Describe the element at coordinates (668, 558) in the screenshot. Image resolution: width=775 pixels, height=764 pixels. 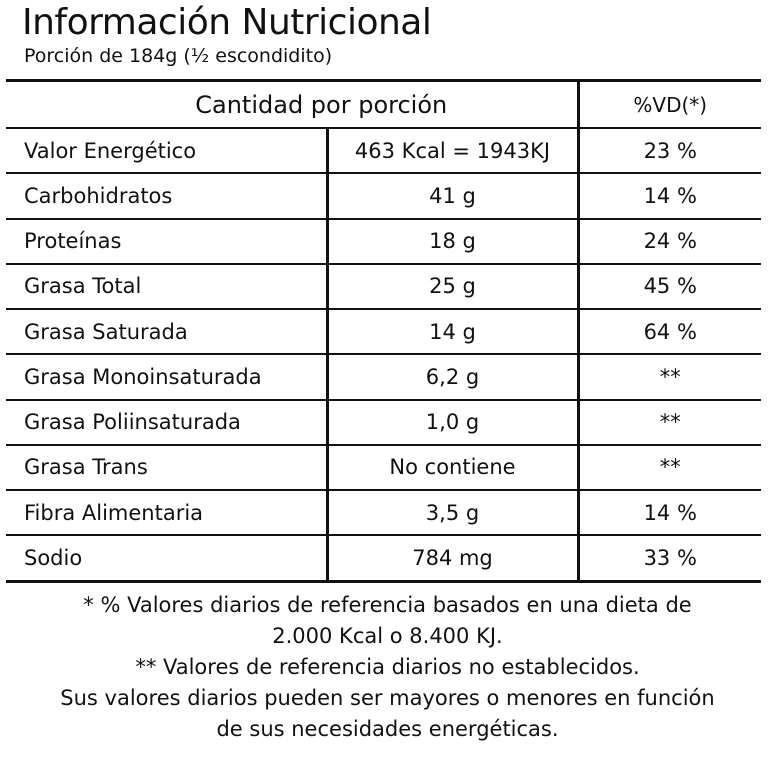
I see `nutrient-daily-value: 33 %` at that location.